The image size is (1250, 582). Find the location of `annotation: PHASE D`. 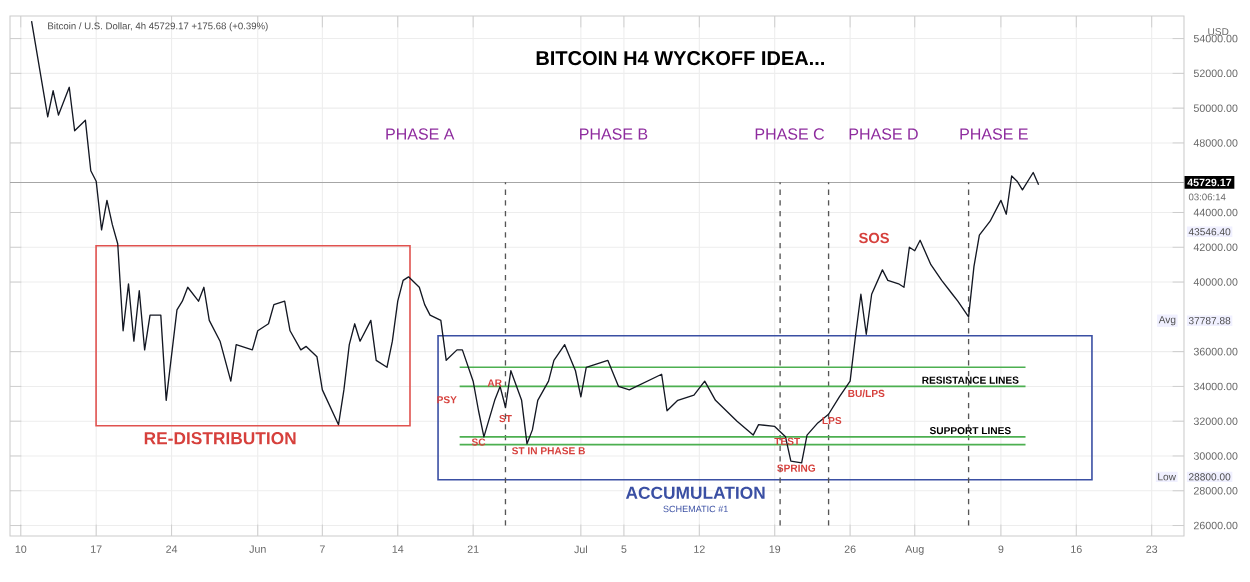

annotation: PHASE D is located at coordinates (883, 134).